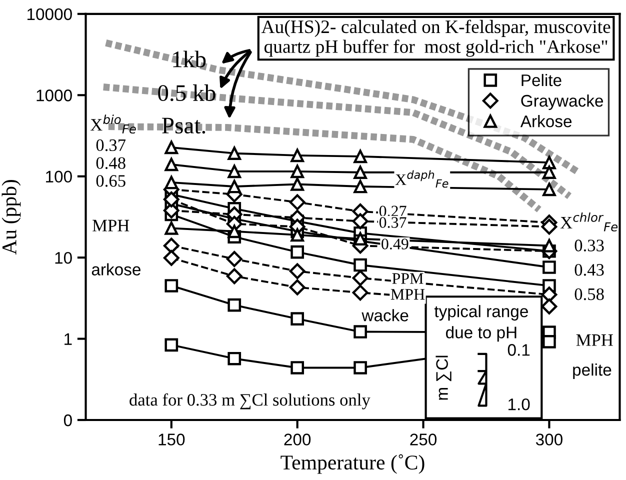  I want to click on annotation: X$^{daph}$$_{Fe}$, so click(421, 179).